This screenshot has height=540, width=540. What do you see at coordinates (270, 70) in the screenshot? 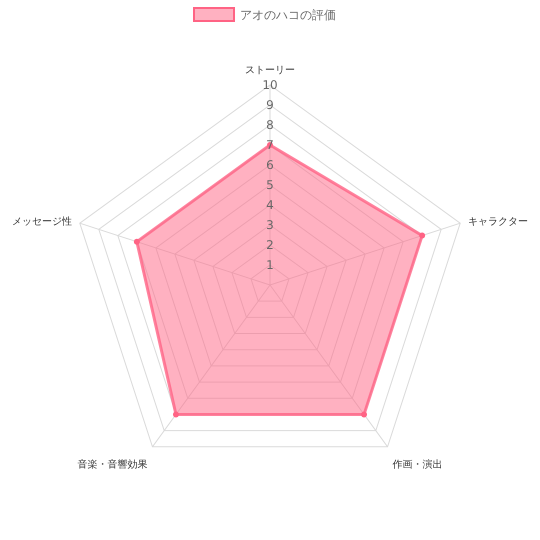
I see `spoke-label: ストーリー` at bounding box center [270, 70].